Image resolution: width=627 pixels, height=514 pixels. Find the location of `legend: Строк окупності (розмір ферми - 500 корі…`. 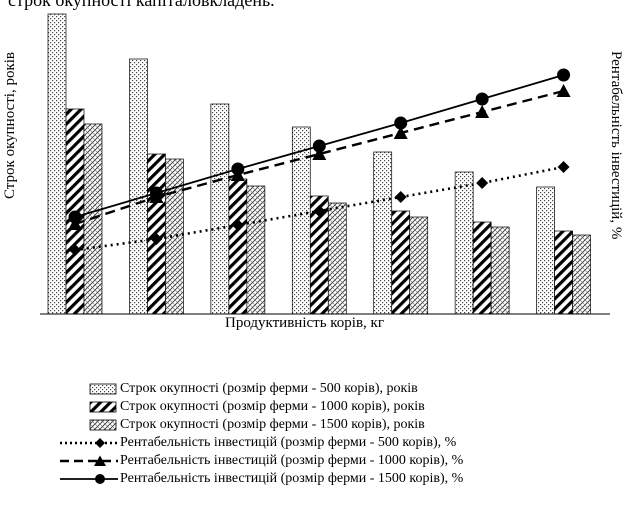

legend: Строк окупності (розмір ферми - 500 корі… is located at coordinates (261, 434).